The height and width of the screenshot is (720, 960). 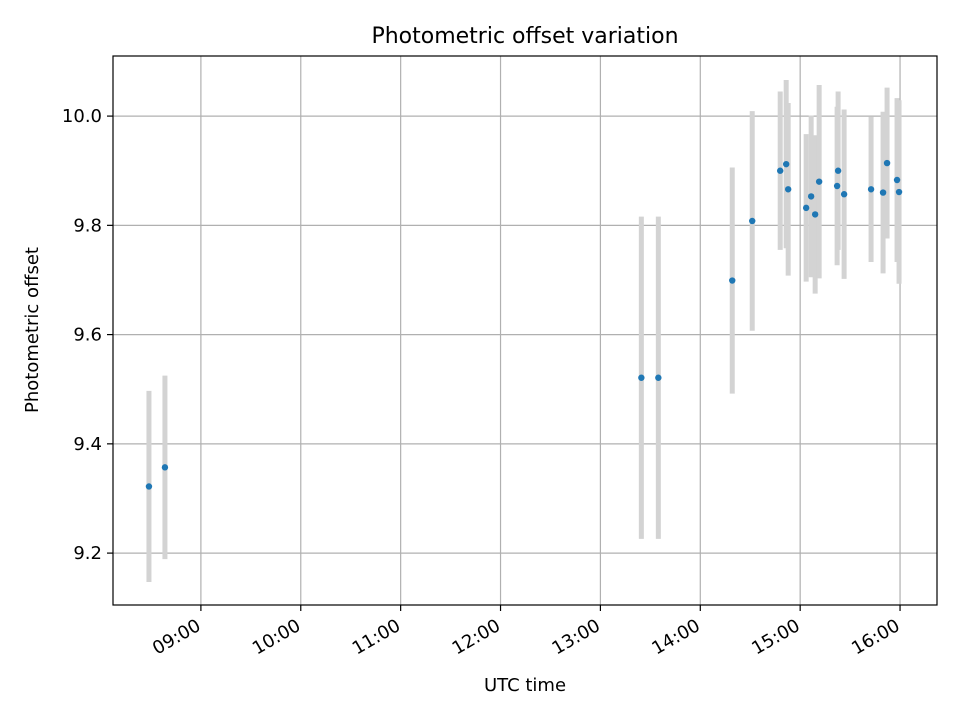 What do you see at coordinates (32, 330) in the screenshot?
I see `y-axis-label: Photometric offset` at bounding box center [32, 330].